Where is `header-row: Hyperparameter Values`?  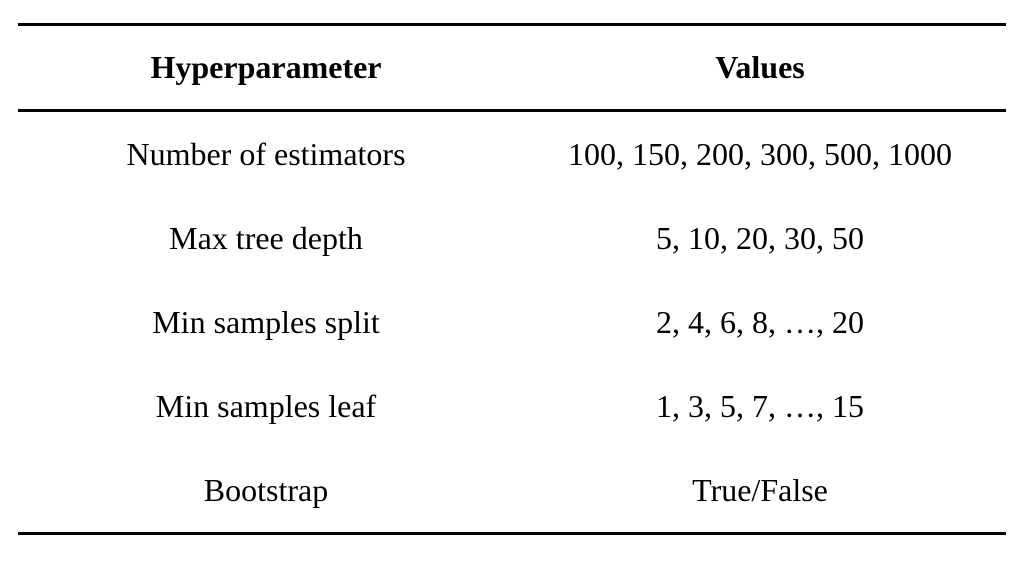
header-row: Hyperparameter Values is located at coordinates (512, 67).